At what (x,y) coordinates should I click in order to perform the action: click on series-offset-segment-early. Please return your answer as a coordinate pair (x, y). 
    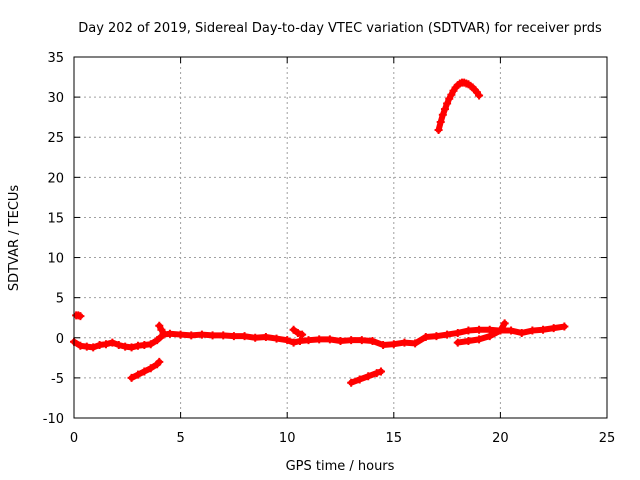
    Looking at the image, I should click on (78, 316).